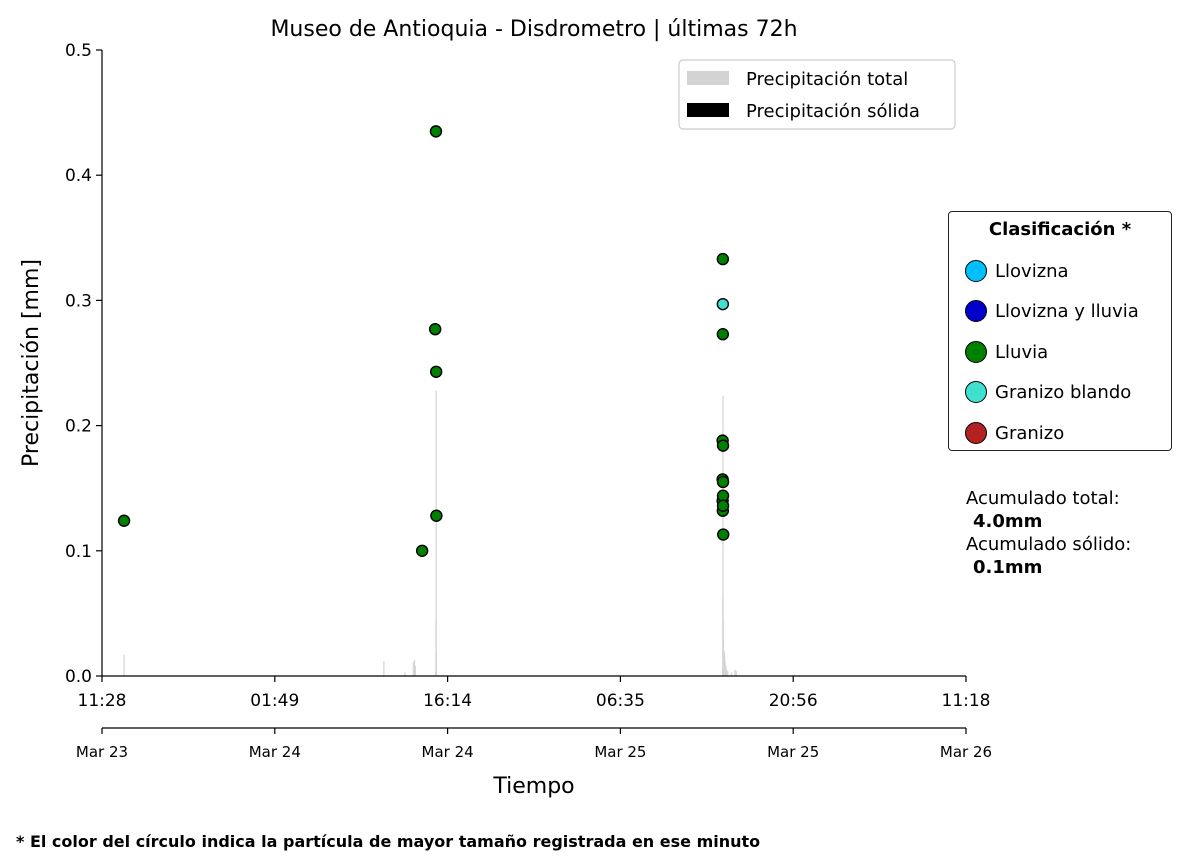 This screenshot has height=868, width=1178. I want to click on legend-label: Precipitación sólida, so click(833, 111).